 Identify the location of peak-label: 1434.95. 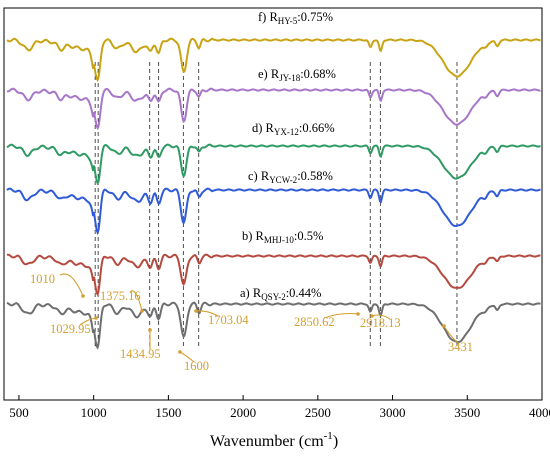
(140, 354).